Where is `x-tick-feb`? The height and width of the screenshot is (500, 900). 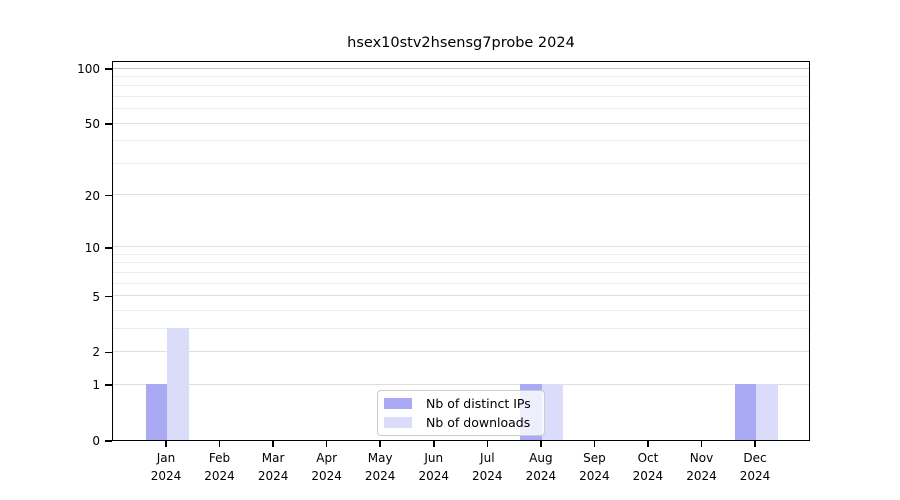
x-tick-feb is located at coordinates (219, 444).